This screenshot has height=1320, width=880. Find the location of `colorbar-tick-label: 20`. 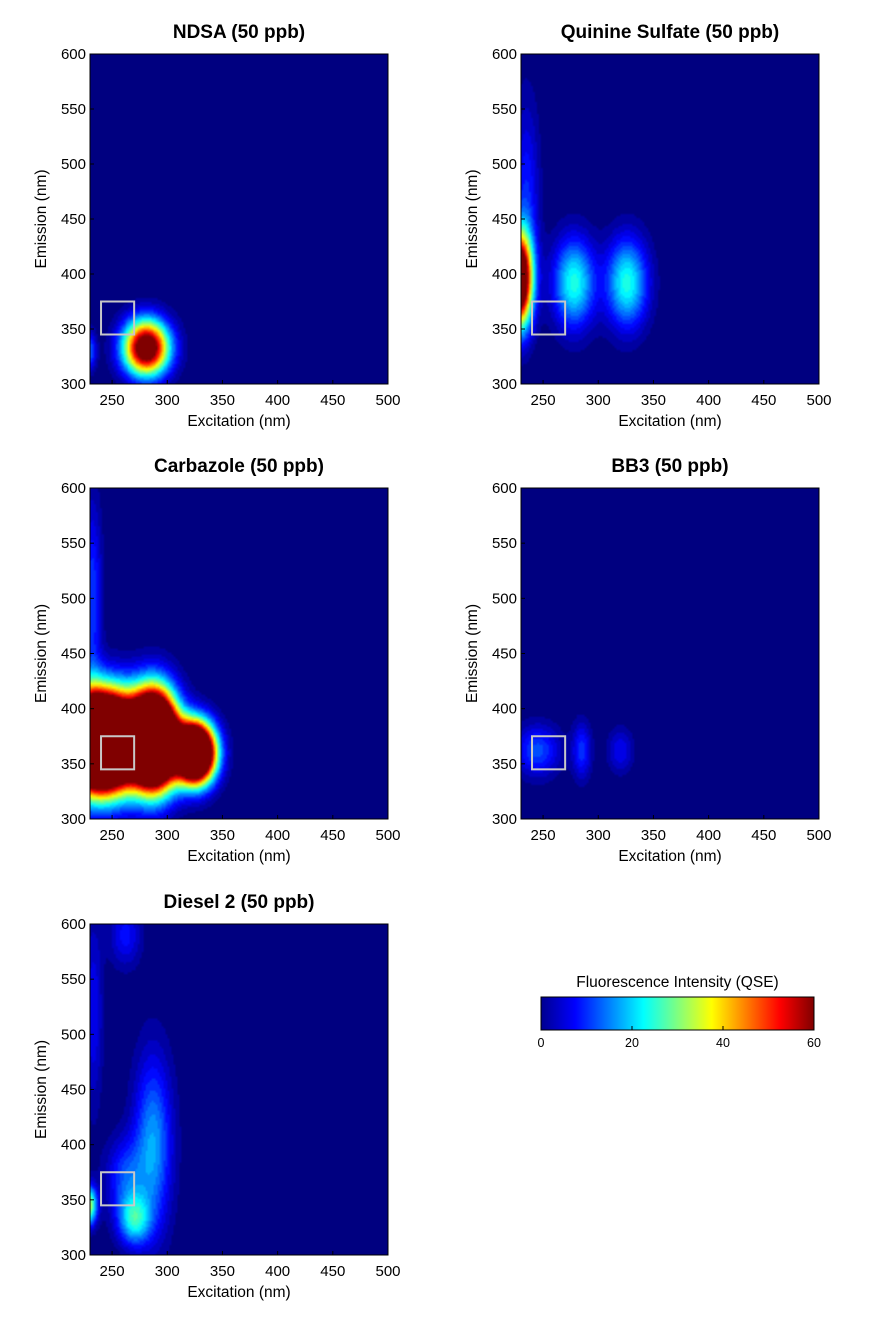

colorbar-tick-label: 20 is located at coordinates (632, 1043).